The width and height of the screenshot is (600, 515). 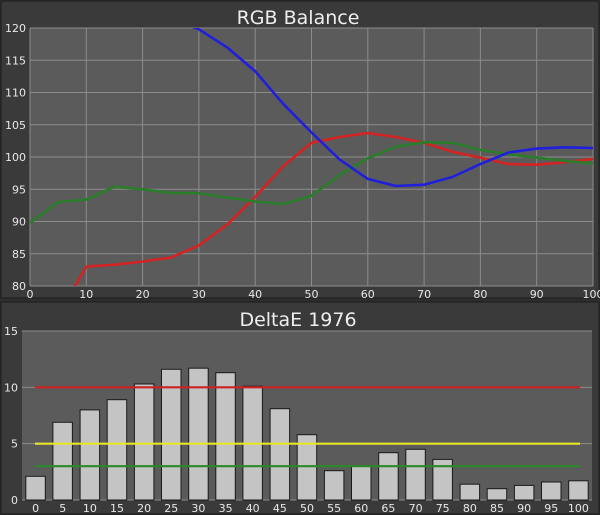 What do you see at coordinates (19, 189) in the screenshot?
I see `rgb-y-tick-label: 95` at bounding box center [19, 189].